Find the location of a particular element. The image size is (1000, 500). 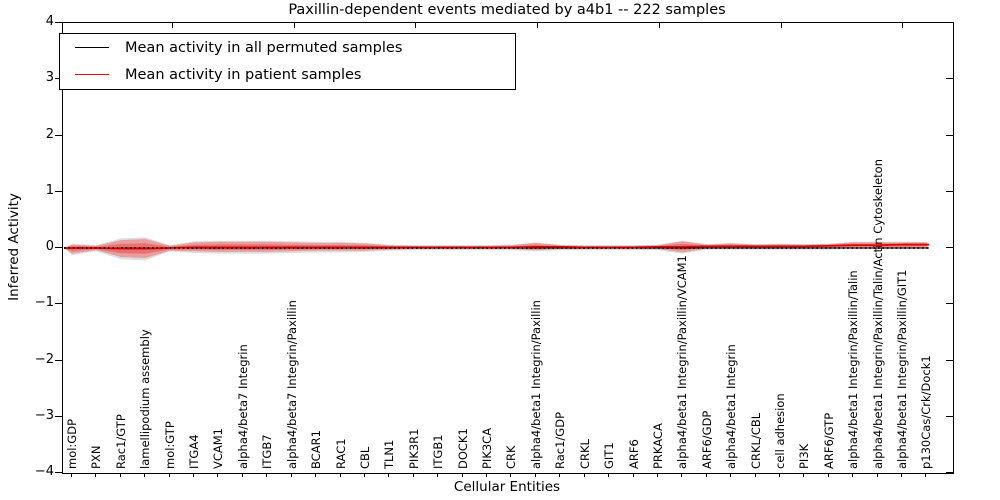

x-tick-label: ITGB1 is located at coordinates (438, 451).